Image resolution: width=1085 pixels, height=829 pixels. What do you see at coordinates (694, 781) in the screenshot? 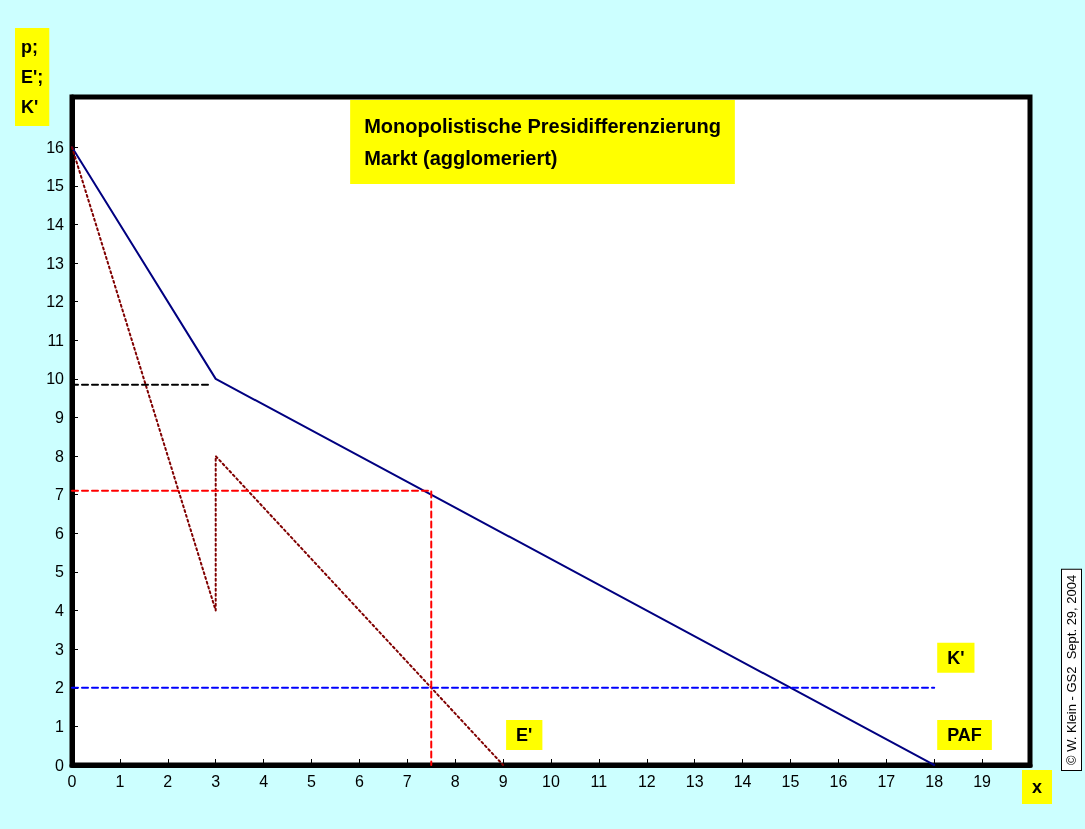
I see `x-tick-label: 13` at bounding box center [694, 781].